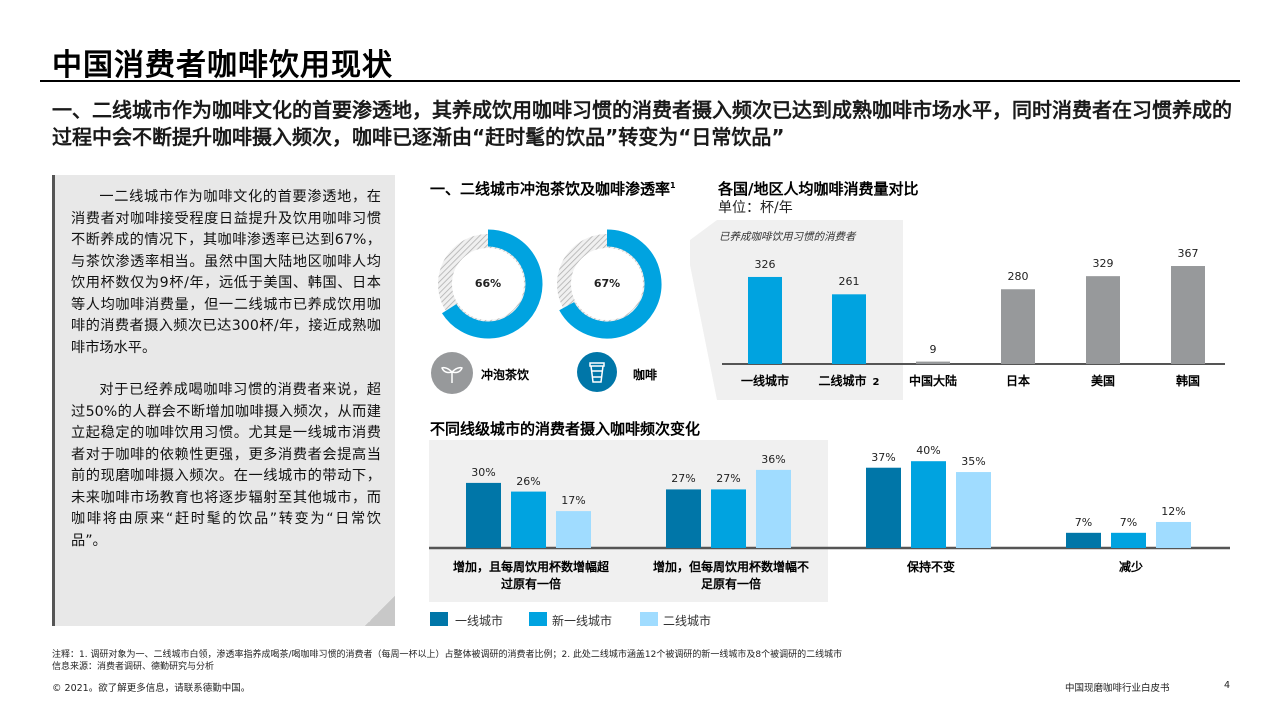 The height and width of the screenshot is (719, 1279). What do you see at coordinates (730, 575) in the screenshot?
I see `category-label: 增加，但每周饮用杯数增幅不足原有一倍` at bounding box center [730, 575].